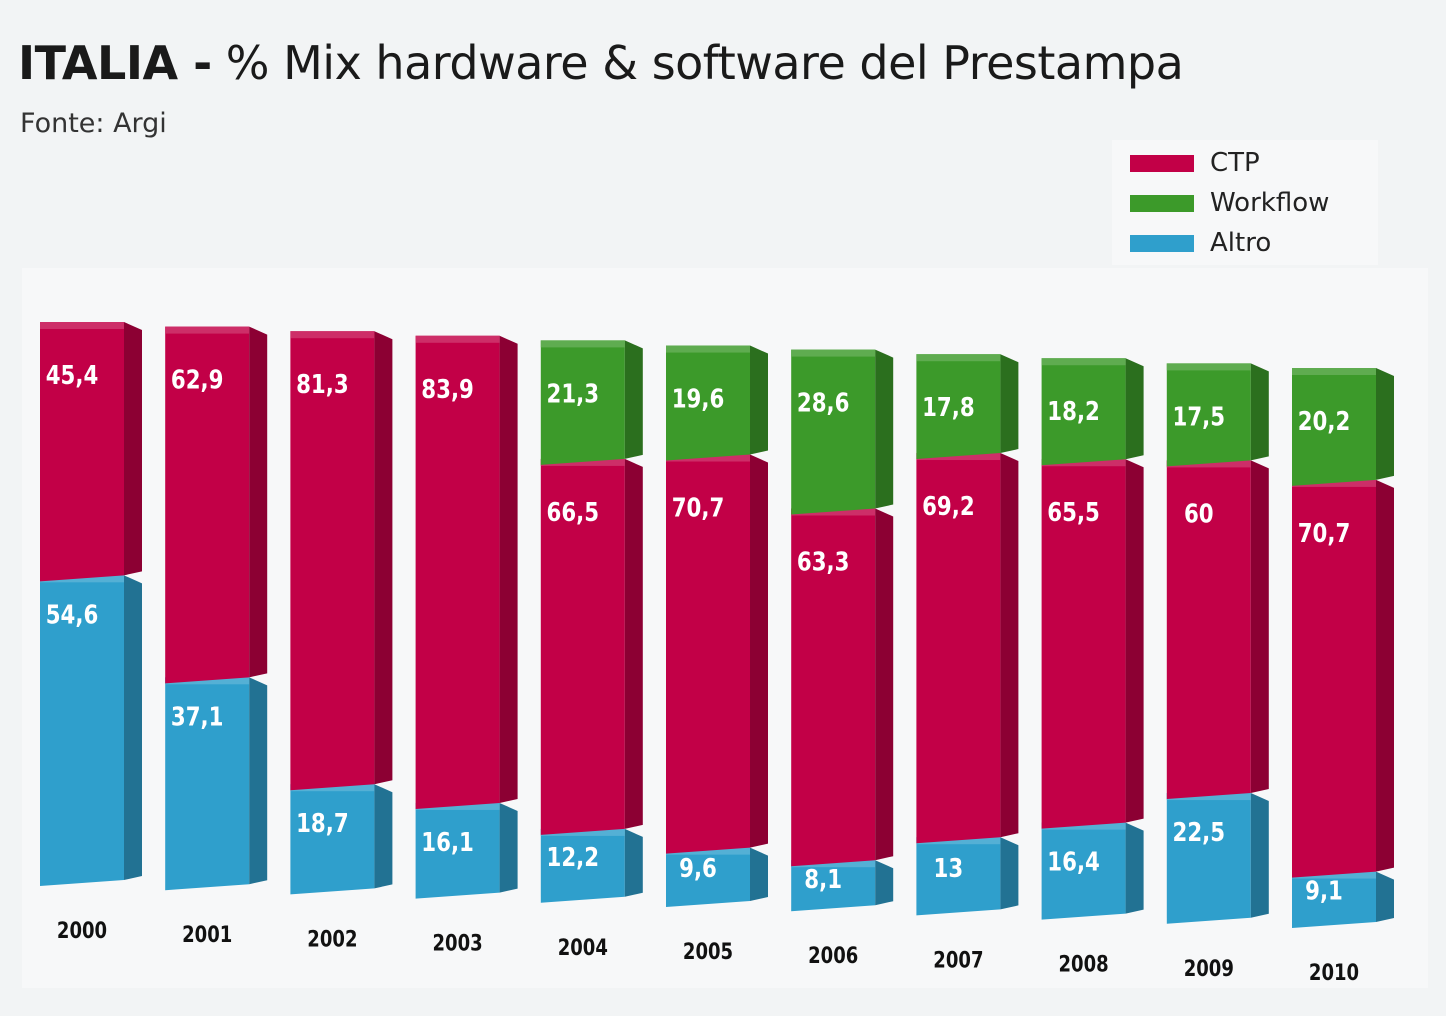 The height and width of the screenshot is (1016, 1446). Describe the element at coordinates (1073, 512) in the screenshot. I see `value-label-ctp-2008: 65,5` at that location.